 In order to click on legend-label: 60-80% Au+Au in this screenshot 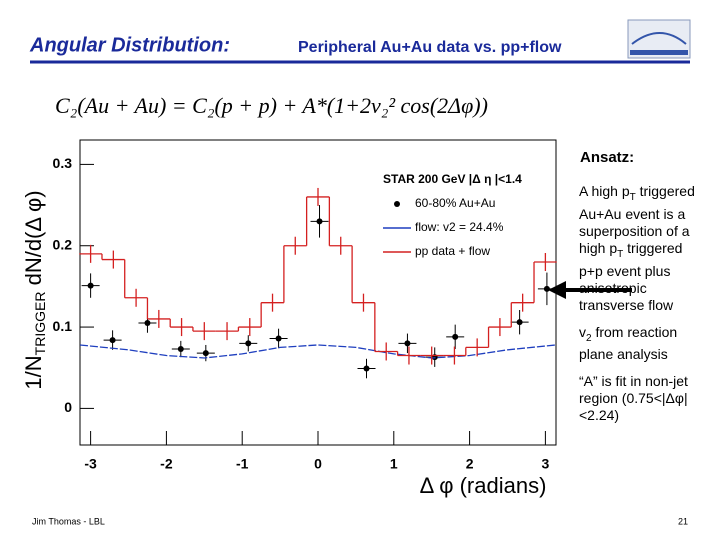, I will do `click(455, 203)`.